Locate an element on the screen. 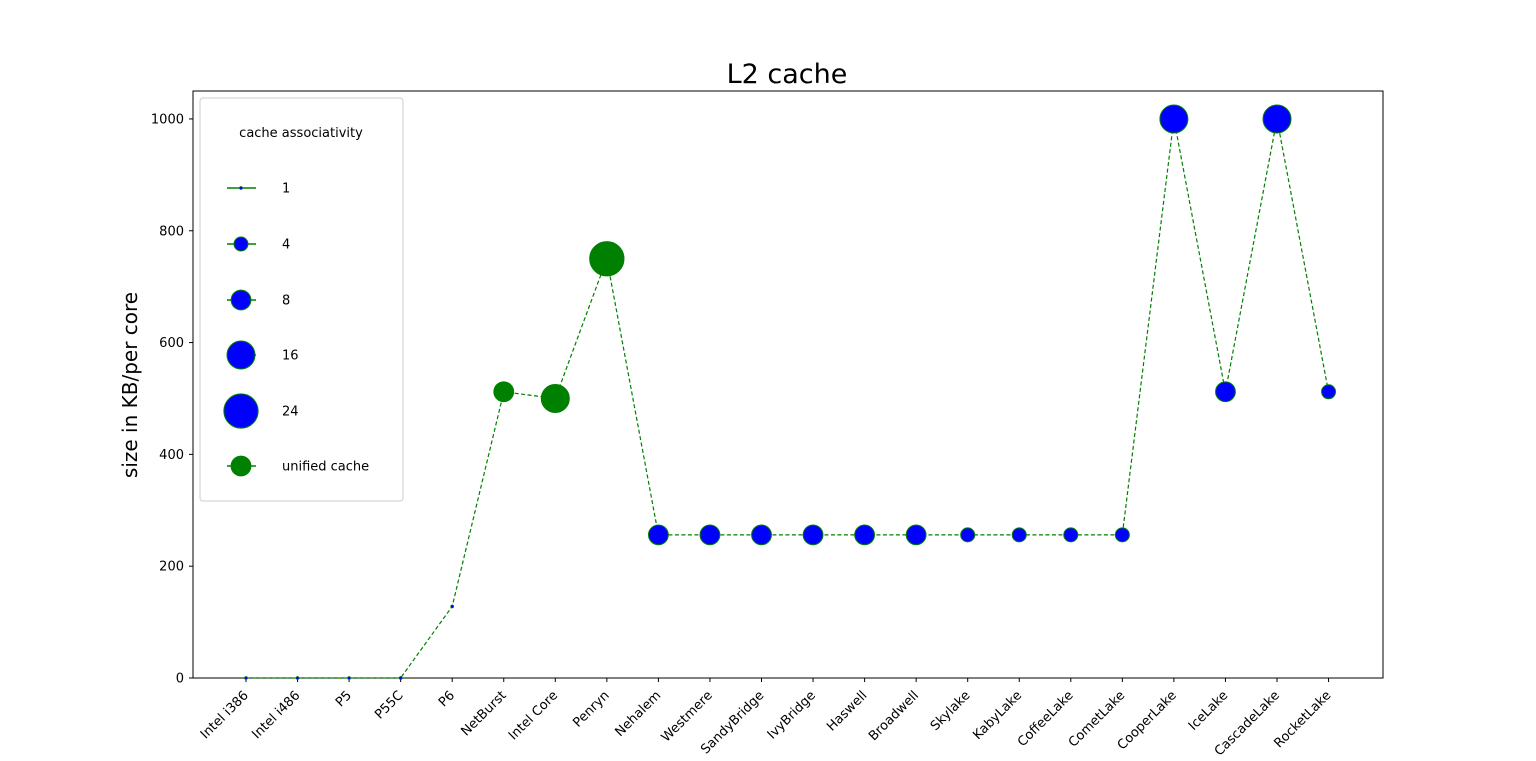 The width and height of the screenshot is (1536, 761). legend-label: 8 is located at coordinates (286, 301).